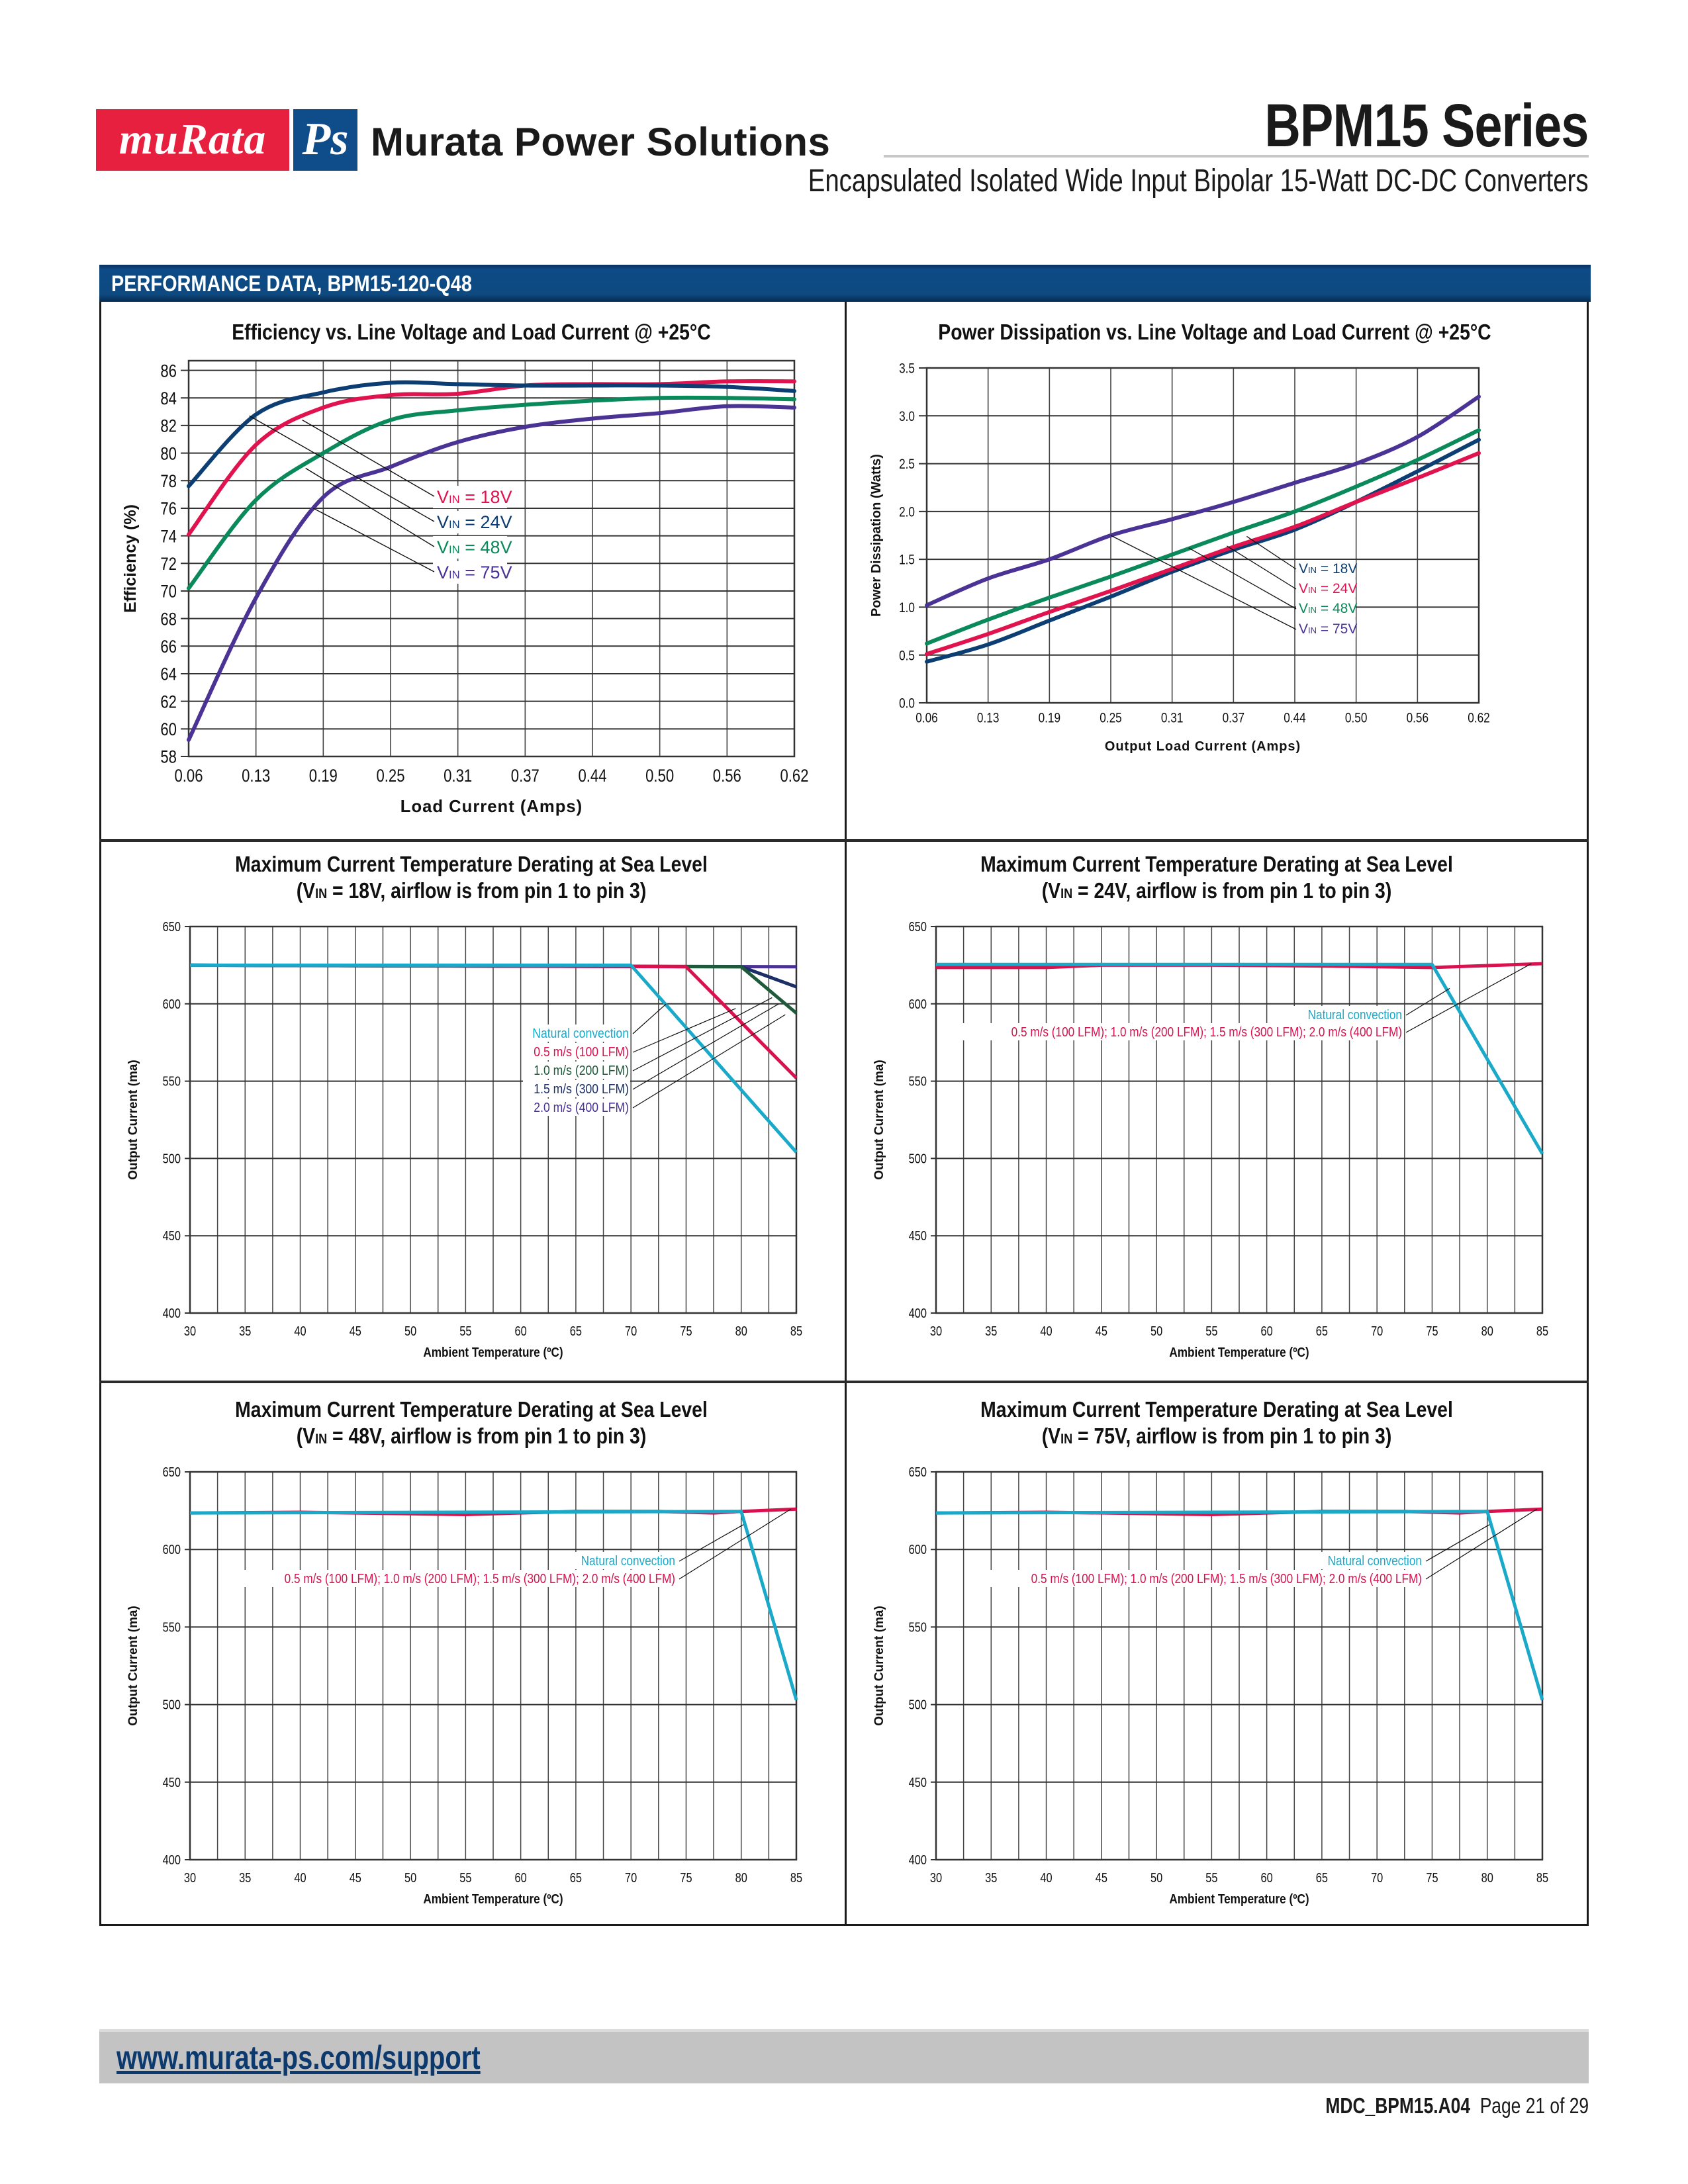 The width and height of the screenshot is (1688, 2184). I want to click on x-tick-label: 0.25, so click(1111, 718).